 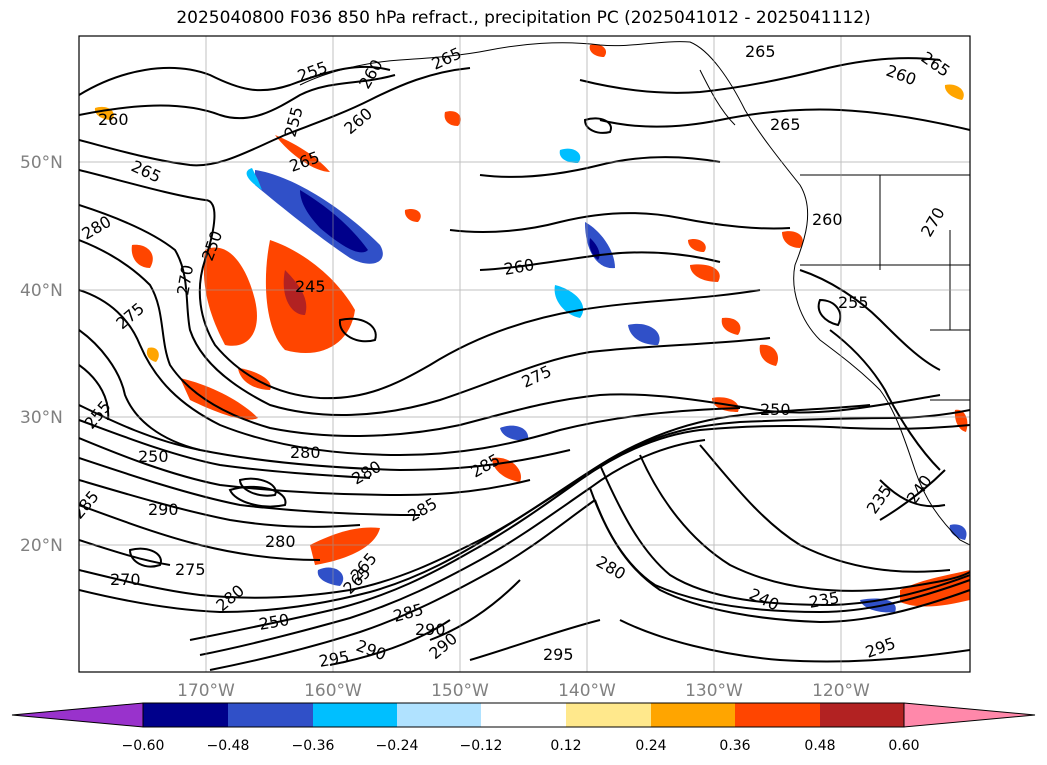 What do you see at coordinates (819, 746) in the screenshot?
I see `colorbar-tick-label: 0.48` at bounding box center [819, 746].